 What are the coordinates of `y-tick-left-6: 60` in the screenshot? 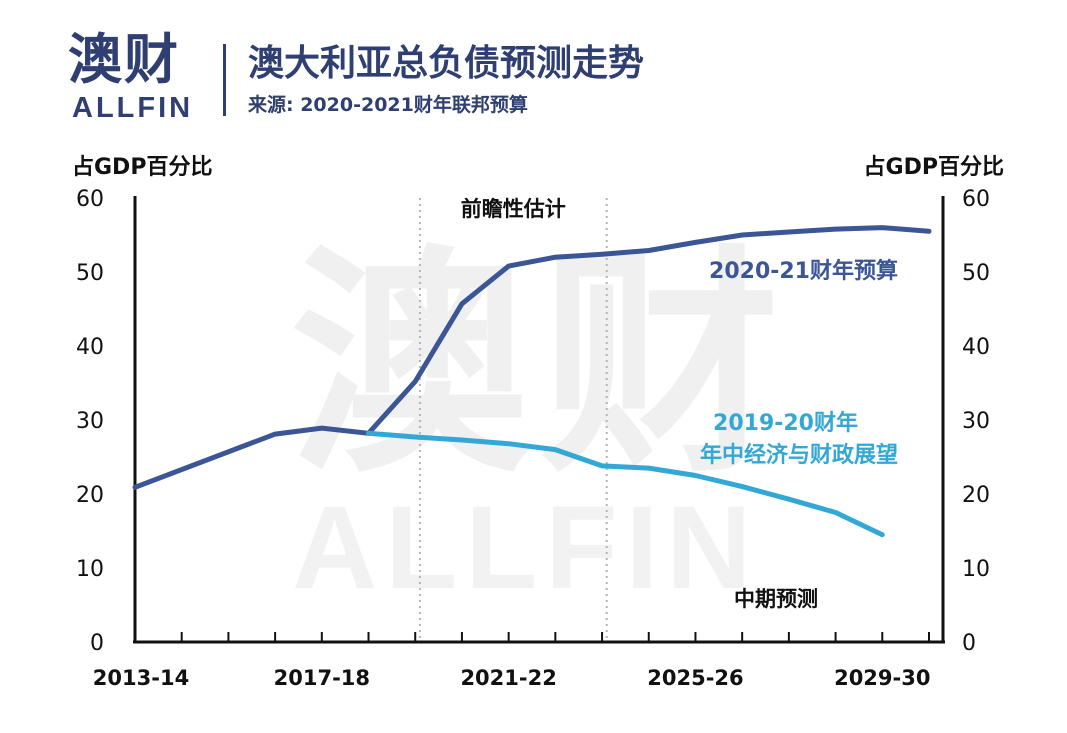 It's located at (90, 199).